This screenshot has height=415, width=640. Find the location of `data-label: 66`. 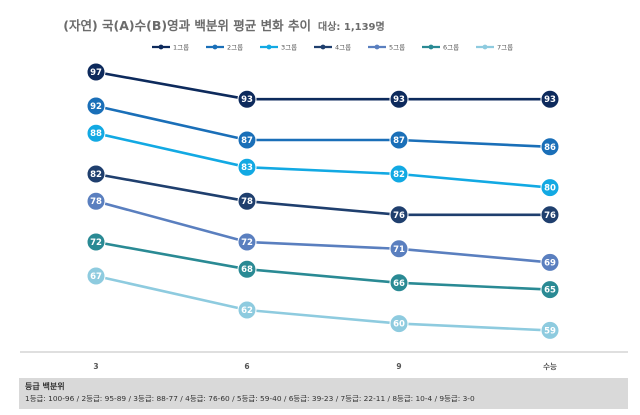

data-label: 66 is located at coordinates (399, 284).